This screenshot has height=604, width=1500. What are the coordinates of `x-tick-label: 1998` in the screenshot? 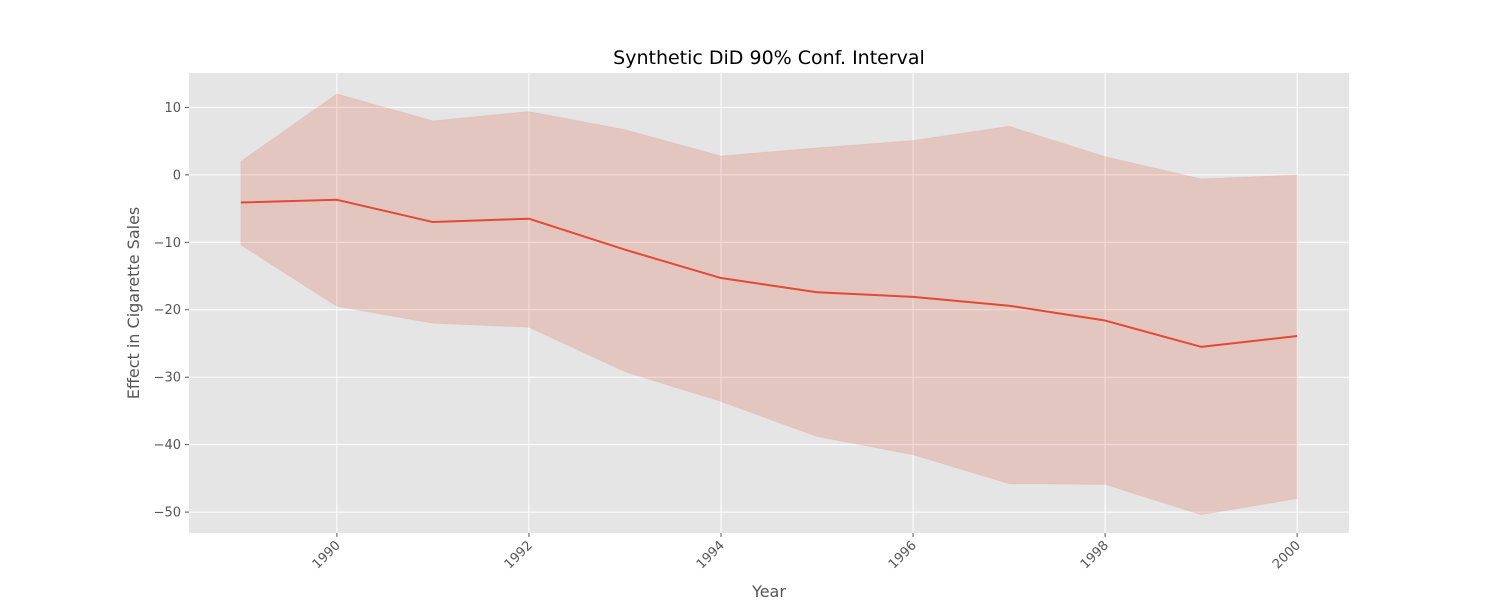 It's located at (1095, 555).